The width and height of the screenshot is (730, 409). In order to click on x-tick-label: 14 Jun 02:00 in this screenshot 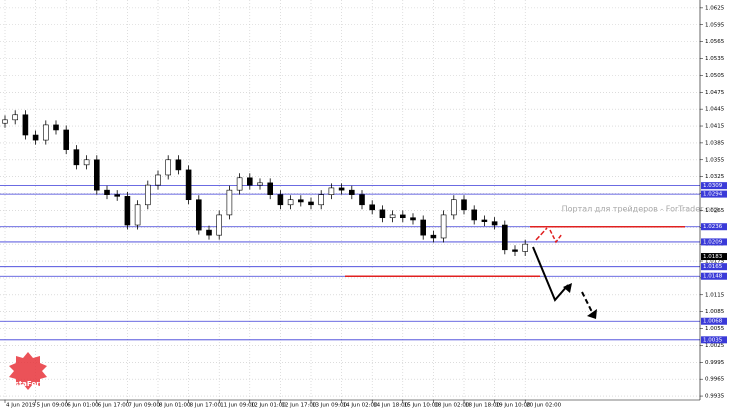, I will do `click(360, 406)`.